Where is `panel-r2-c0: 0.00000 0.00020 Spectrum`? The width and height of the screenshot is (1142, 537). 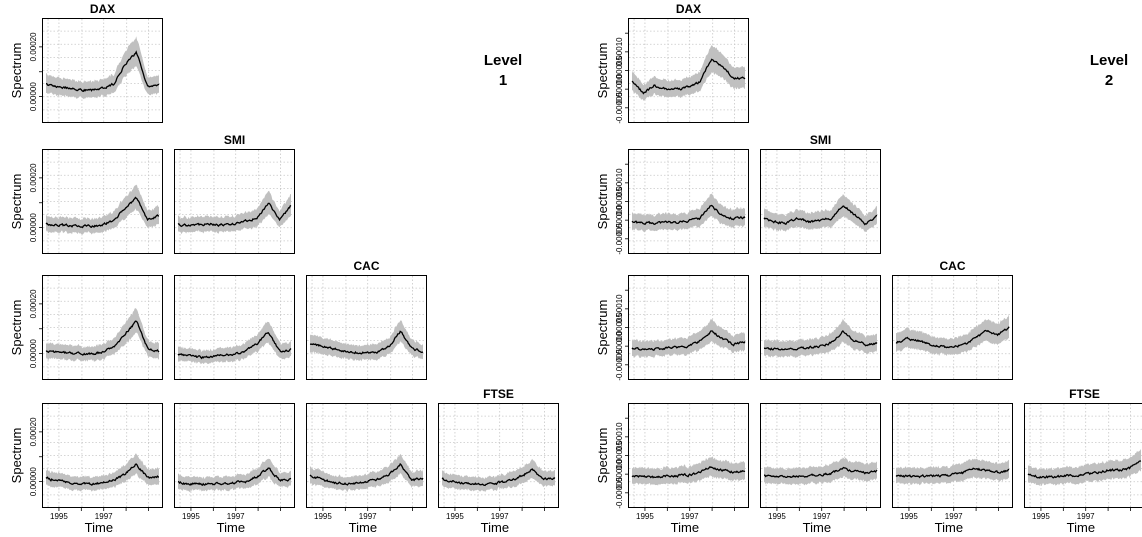
panel-r2-c0: 0.00000 0.00020 Spectrum is located at coordinates (86, 327).